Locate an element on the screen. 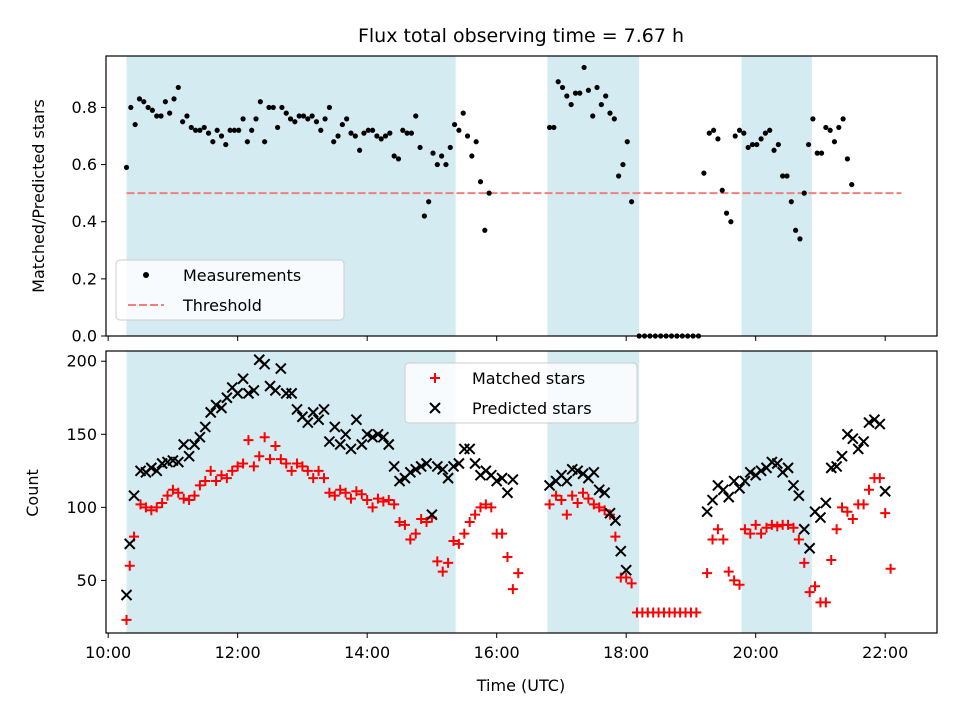  top-y-tick-label: 0.6 is located at coordinates (84, 164).